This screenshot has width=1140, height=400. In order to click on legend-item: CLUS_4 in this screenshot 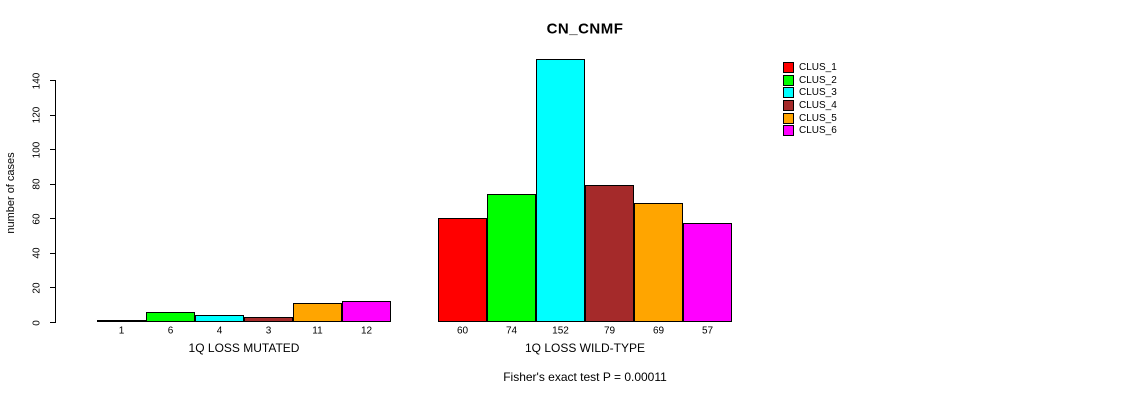, I will do `click(810, 106)`.